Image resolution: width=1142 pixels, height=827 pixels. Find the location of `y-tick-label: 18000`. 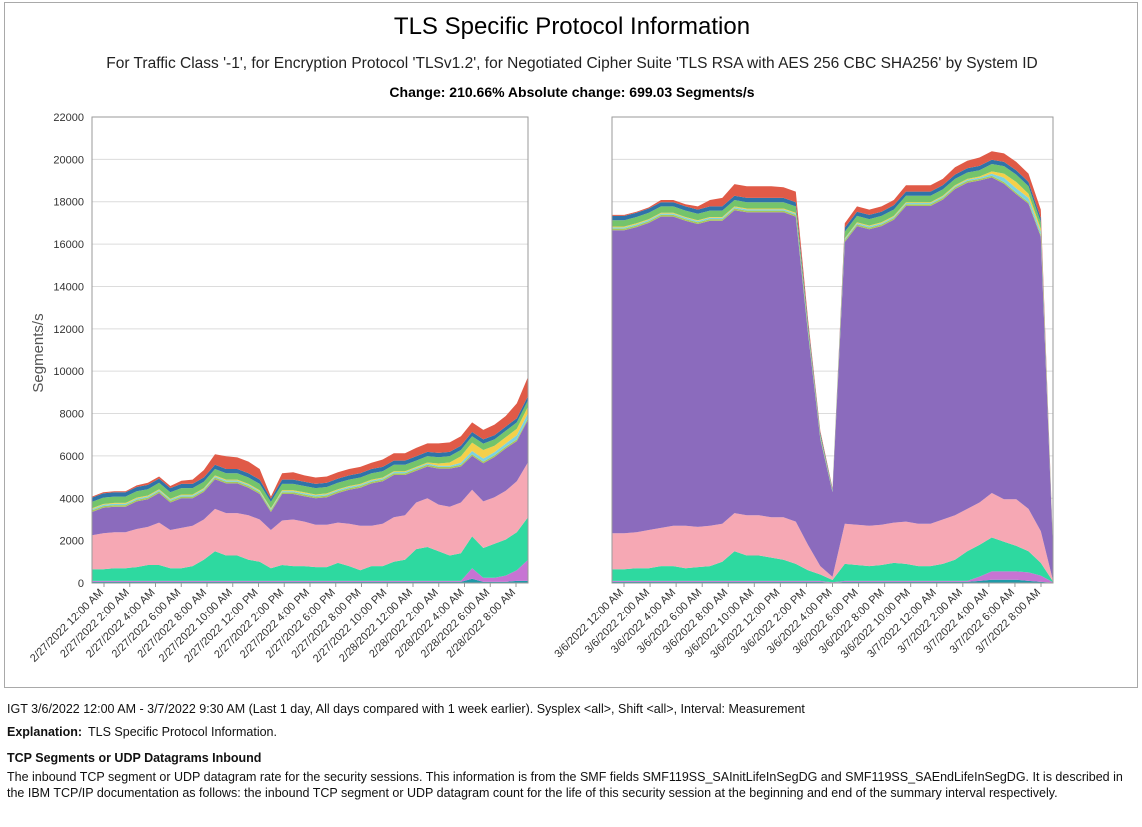

y-tick-label: 18000 is located at coordinates (68, 203).